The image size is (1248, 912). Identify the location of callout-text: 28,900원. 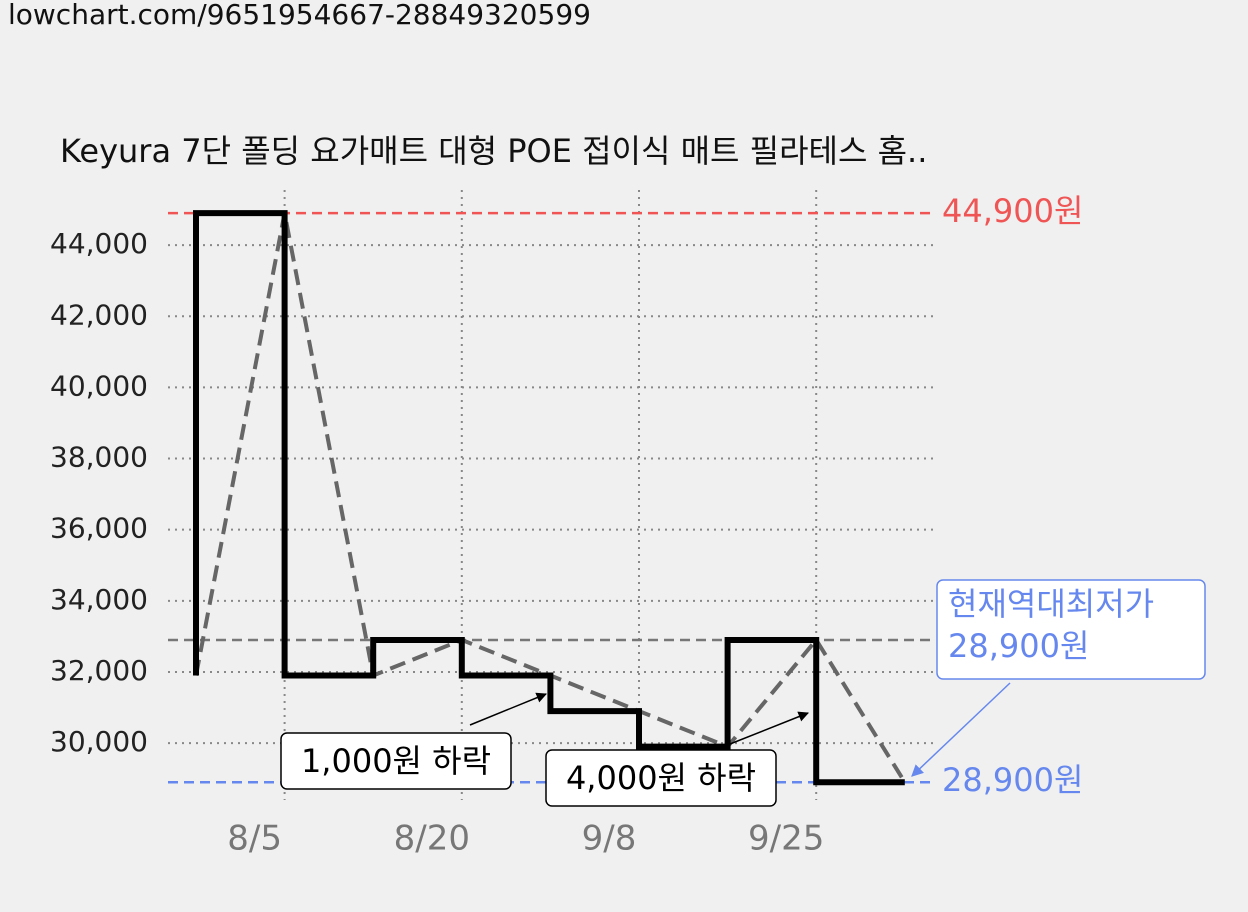
(1018, 646).